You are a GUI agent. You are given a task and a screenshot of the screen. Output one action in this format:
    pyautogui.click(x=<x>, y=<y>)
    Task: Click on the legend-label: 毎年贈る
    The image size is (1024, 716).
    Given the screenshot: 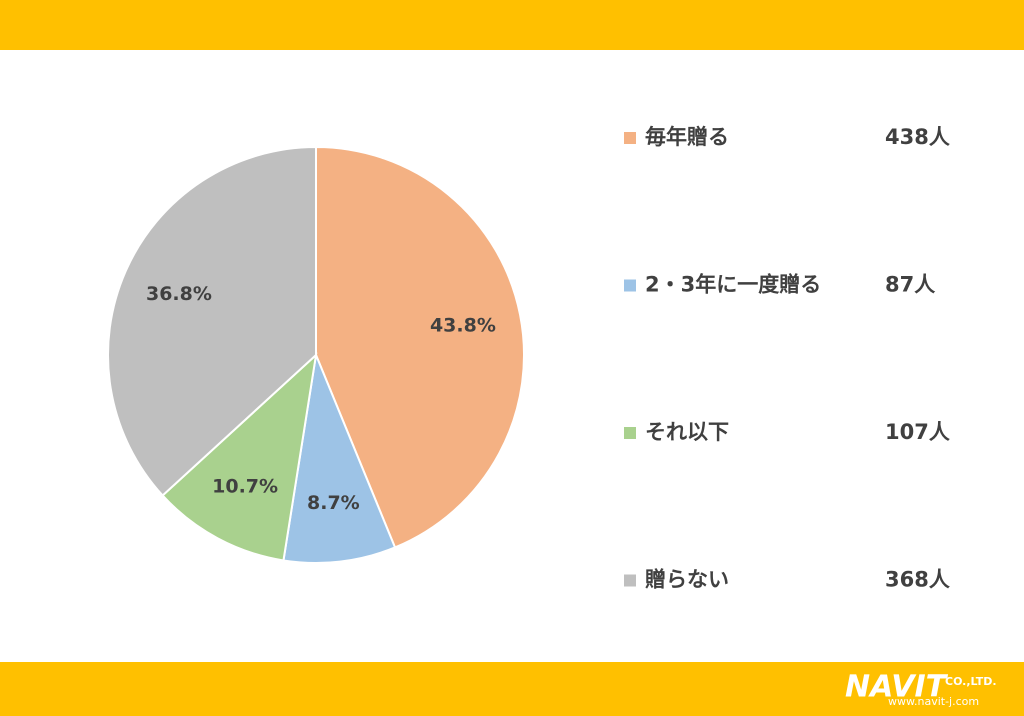 What is the action you would take?
    pyautogui.click(x=687, y=137)
    